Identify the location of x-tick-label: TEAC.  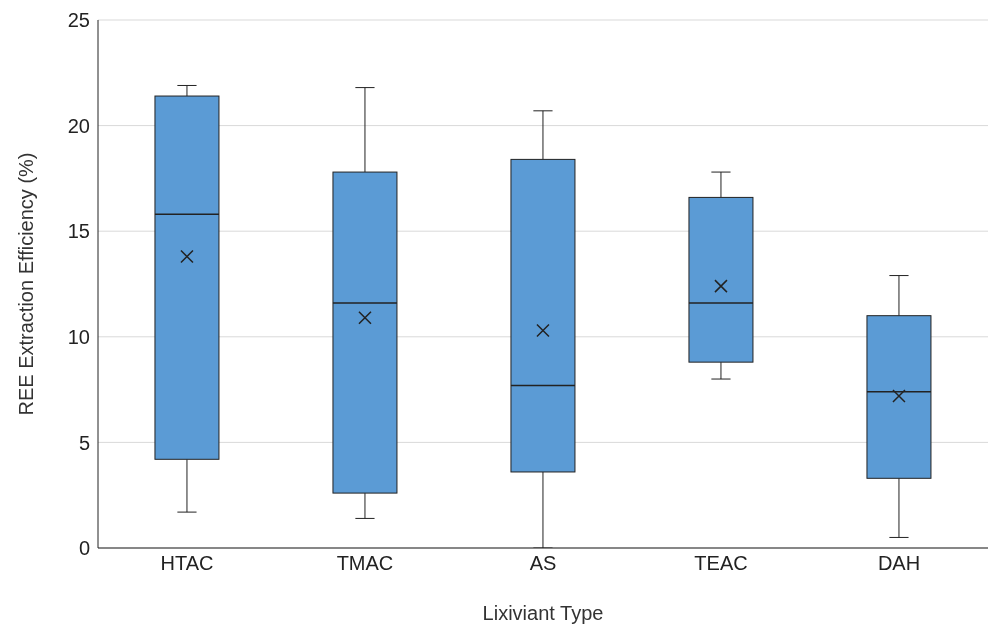
(721, 563).